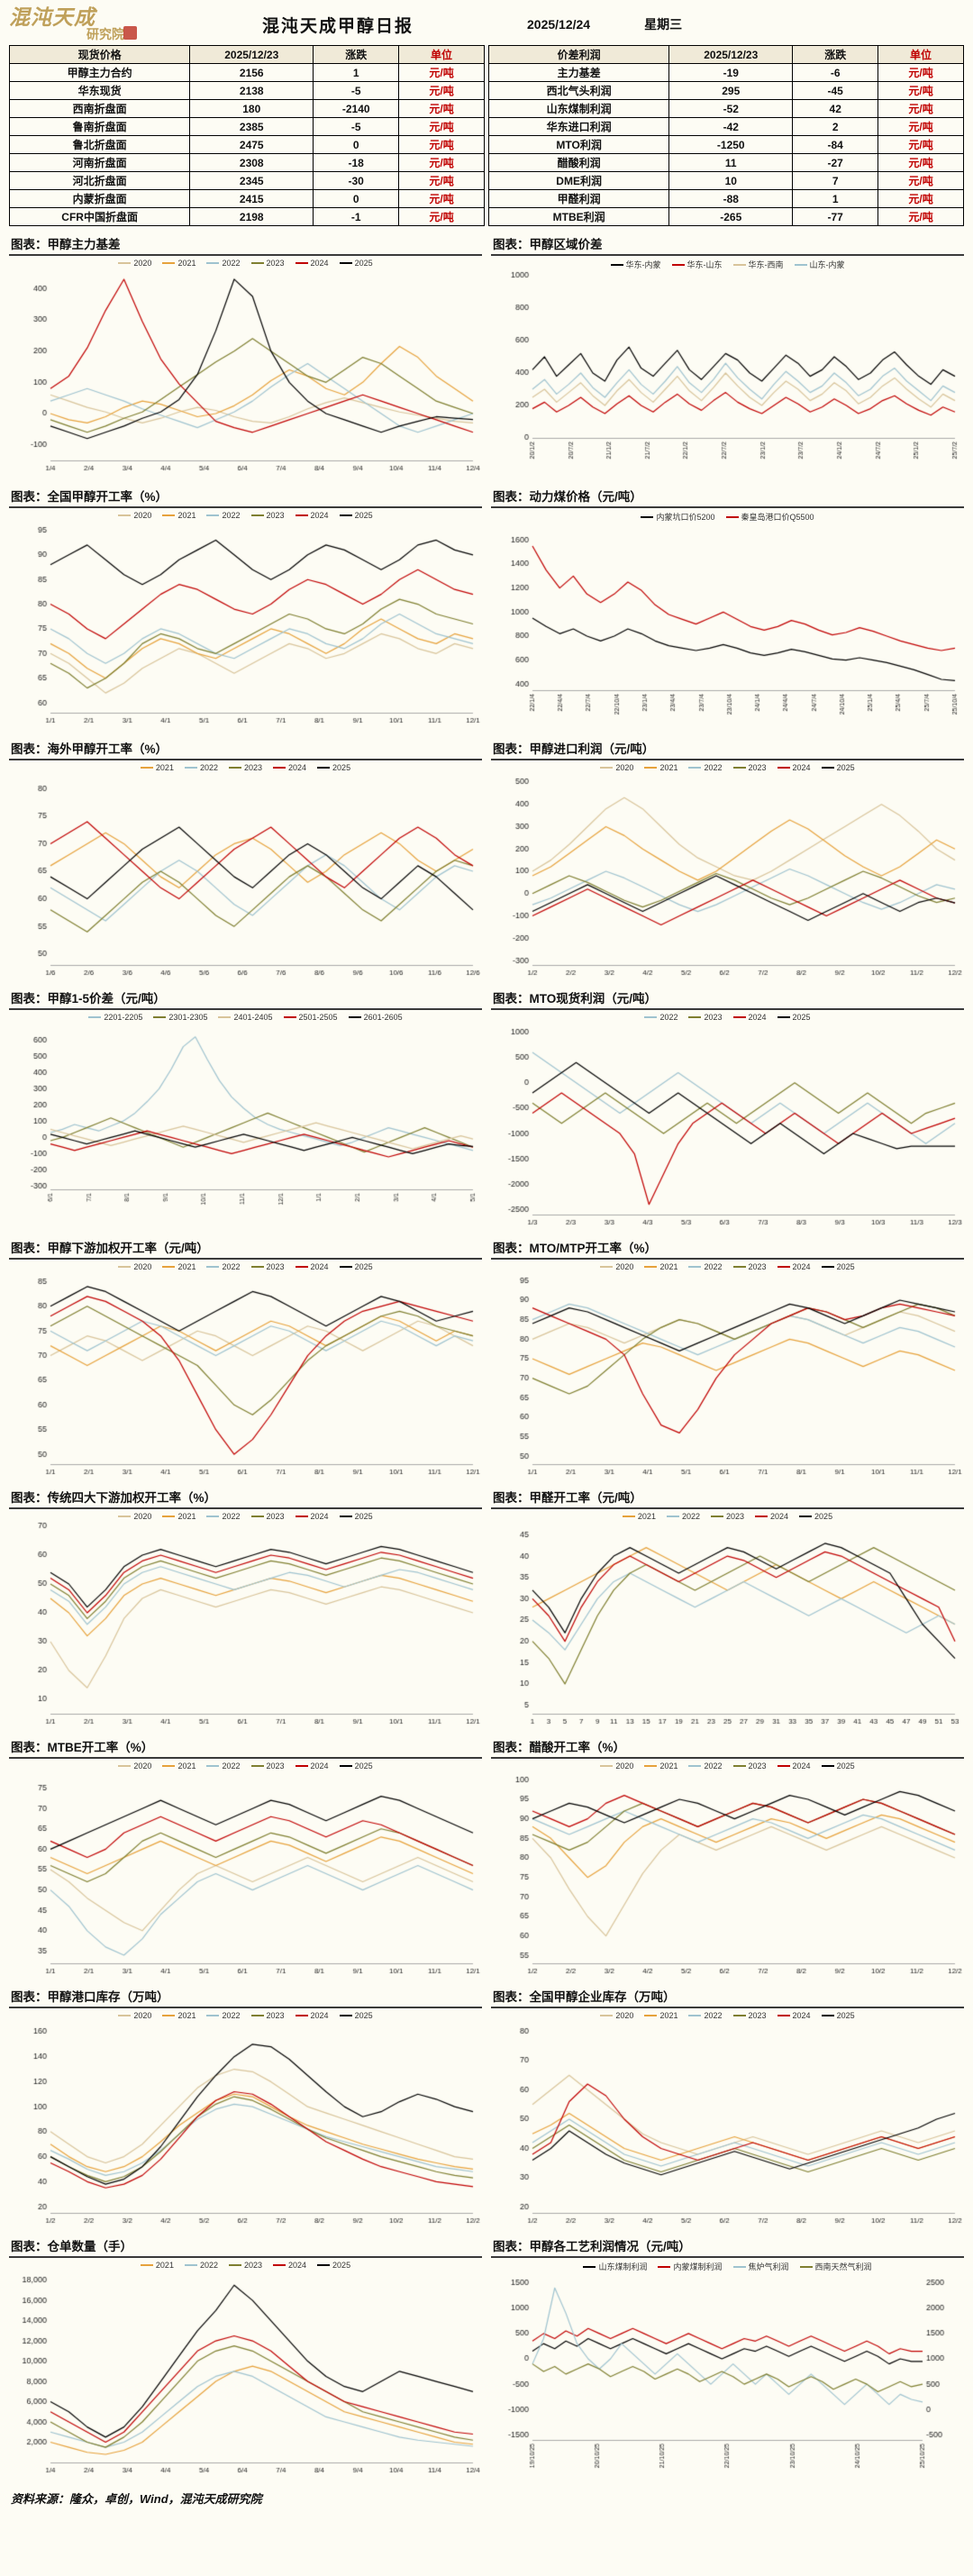 This screenshot has height=2576, width=973. I want to click on table-row: 鲁北折盘面 2475 0 元/吨, so click(247, 144).